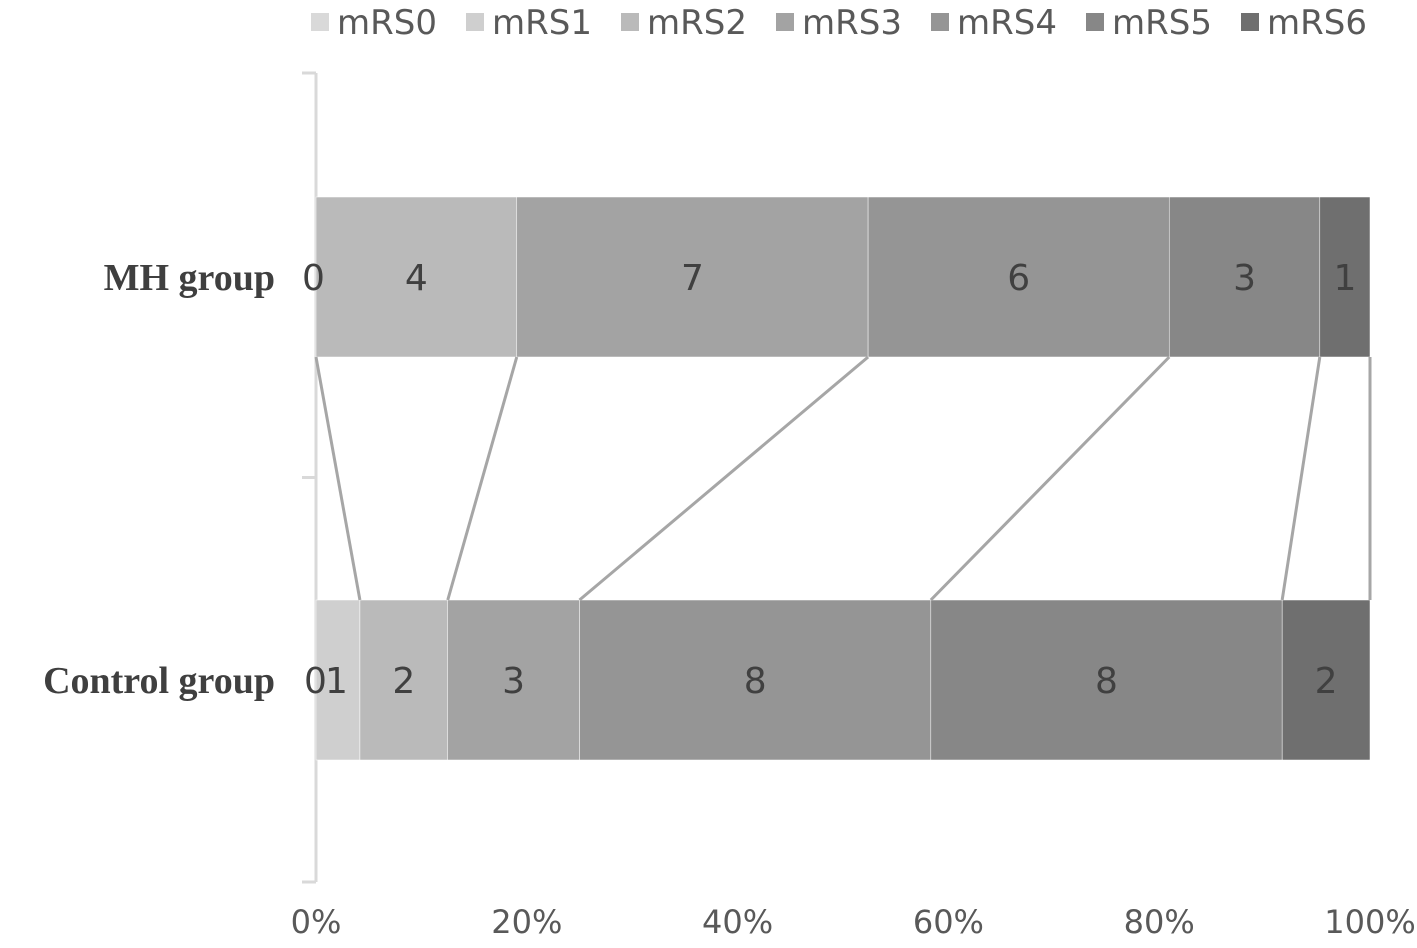  I want to click on bar-control-group-mrs4, so click(755, 680).